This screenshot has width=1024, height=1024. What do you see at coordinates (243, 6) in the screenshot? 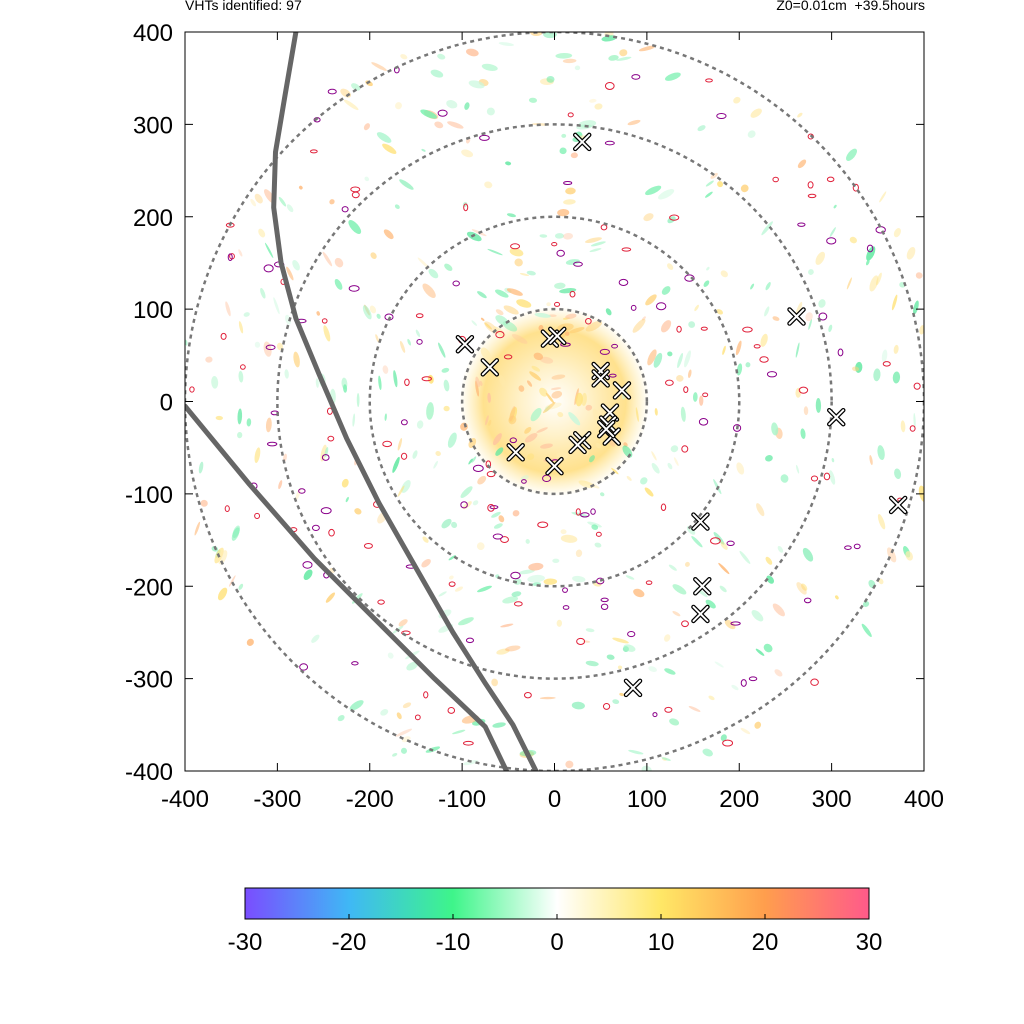
I see `vht-count-label: VHTs identified: 97` at bounding box center [243, 6].